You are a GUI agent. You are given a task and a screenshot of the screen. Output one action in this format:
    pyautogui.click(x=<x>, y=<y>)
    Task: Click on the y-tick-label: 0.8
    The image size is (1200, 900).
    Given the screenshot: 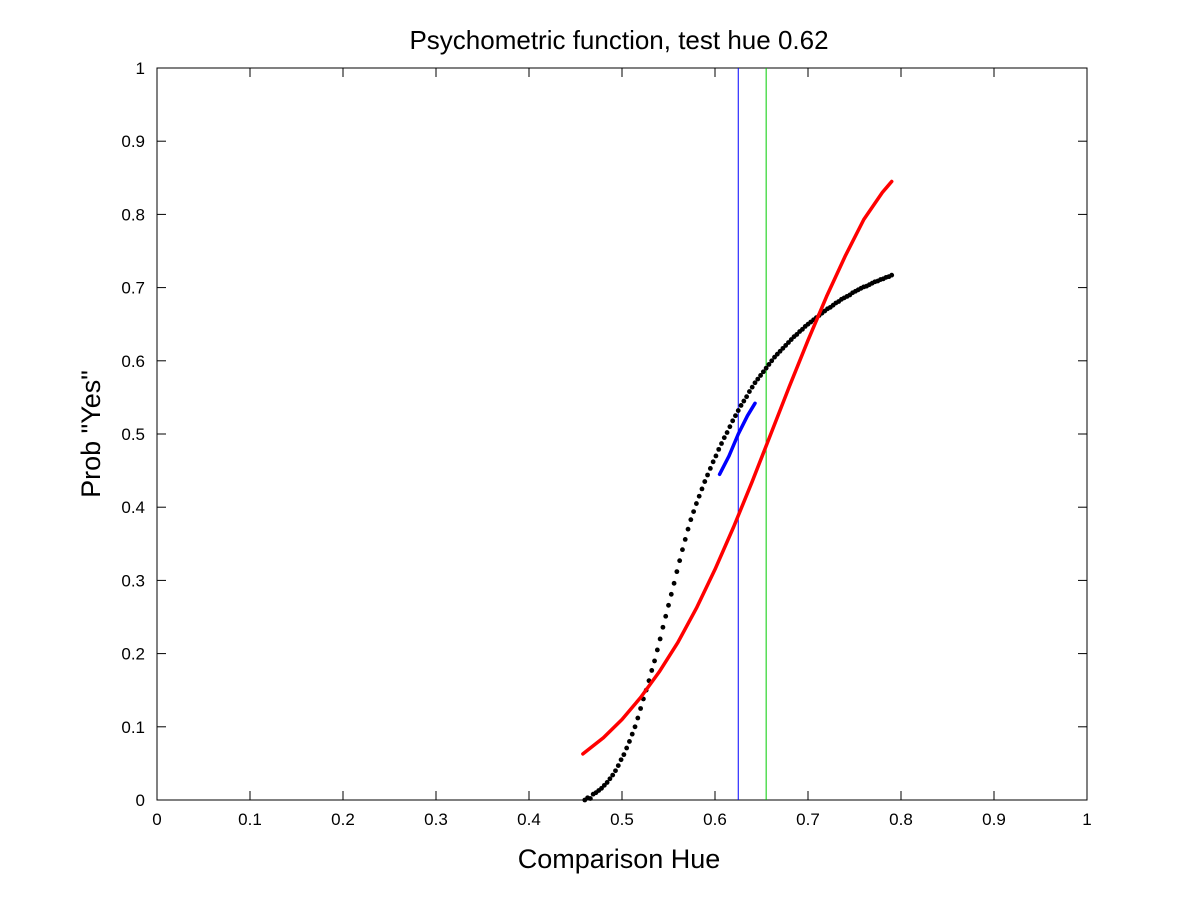 What is the action you would take?
    pyautogui.click(x=133, y=214)
    